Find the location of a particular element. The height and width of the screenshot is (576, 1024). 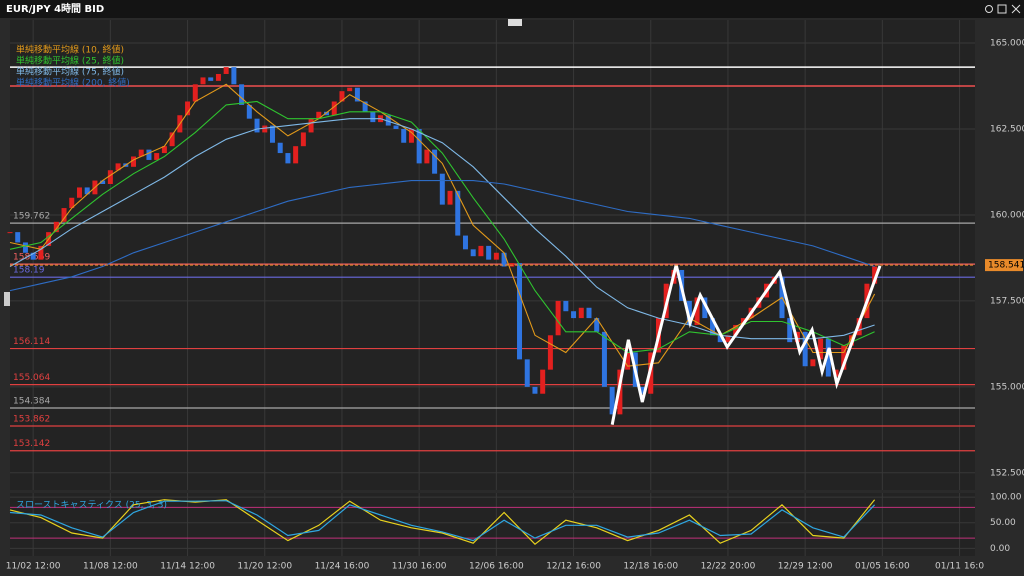

x-tick-label: 12/12 16:00 is located at coordinates (573, 567).